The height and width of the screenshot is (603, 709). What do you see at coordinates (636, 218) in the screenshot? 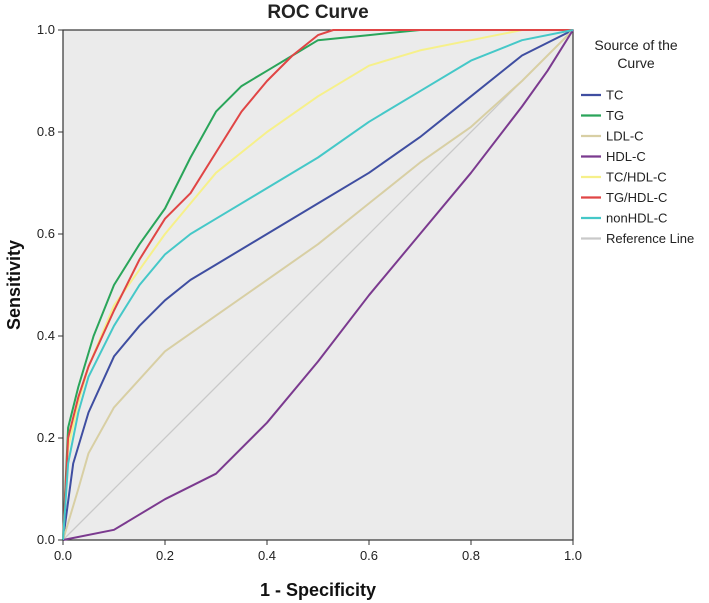
I see `legend-label-nonhdl-c: nonHDL-C` at bounding box center [636, 218].